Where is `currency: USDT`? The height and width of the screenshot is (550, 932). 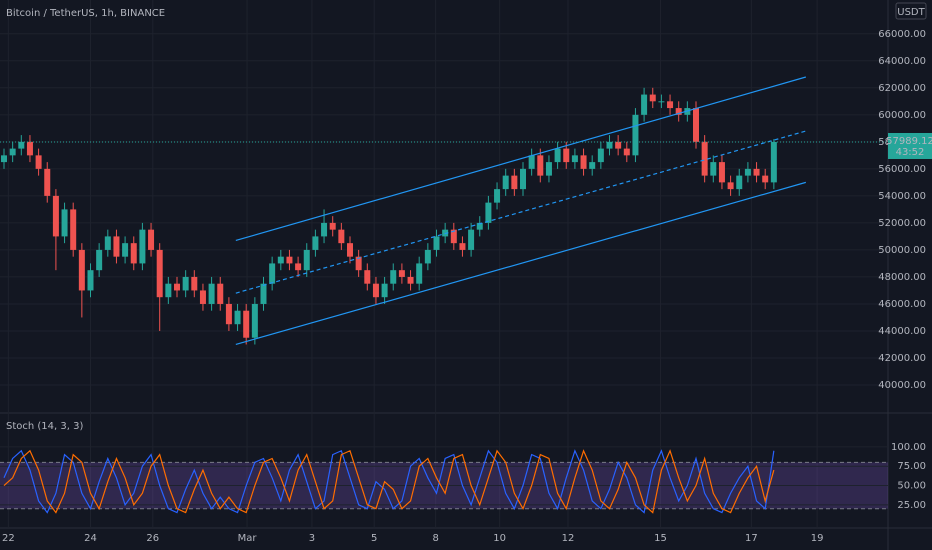 currency: USDT is located at coordinates (911, 12).